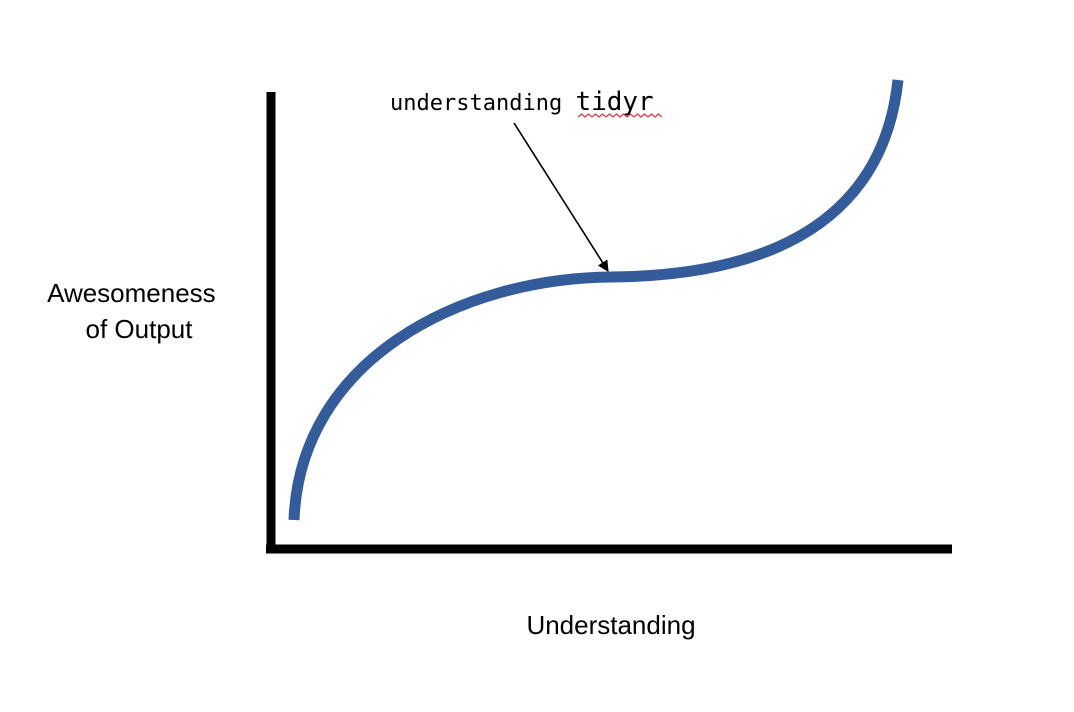 Image resolution: width=1074 pixels, height=712 pixels. What do you see at coordinates (610, 625) in the screenshot?
I see `x-axis-label: Understanding` at bounding box center [610, 625].